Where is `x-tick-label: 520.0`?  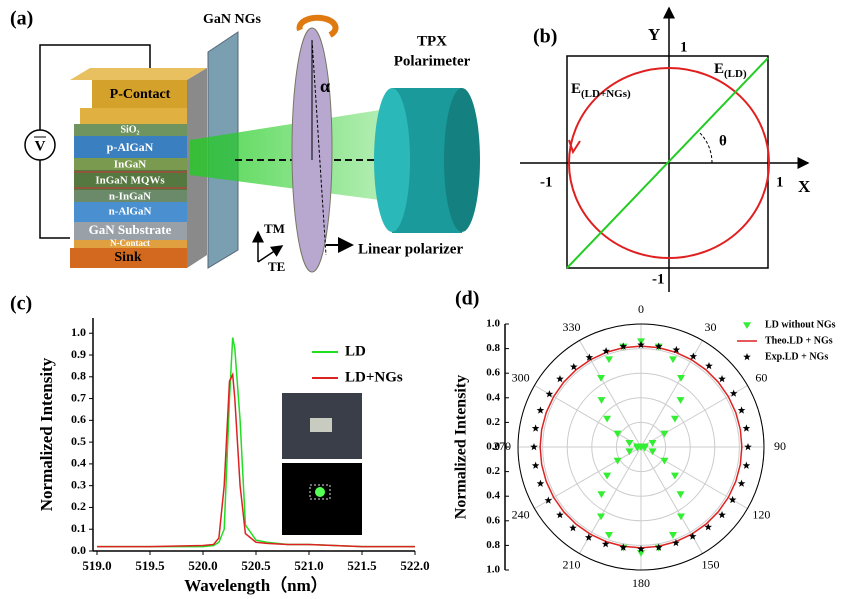
x-tick-label: 520.0 is located at coordinates (202, 565).